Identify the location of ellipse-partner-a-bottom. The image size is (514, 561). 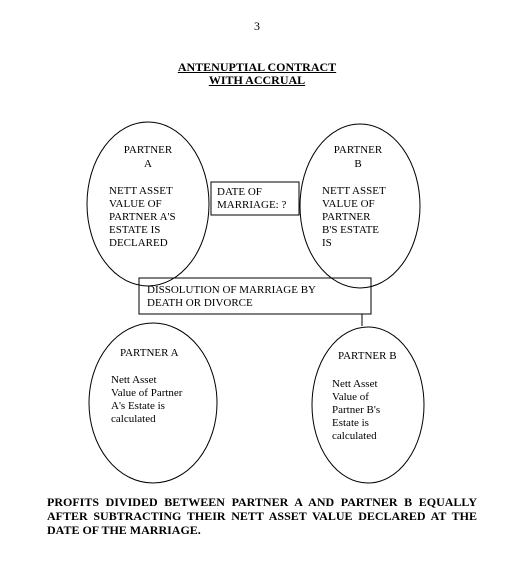
(153, 403).